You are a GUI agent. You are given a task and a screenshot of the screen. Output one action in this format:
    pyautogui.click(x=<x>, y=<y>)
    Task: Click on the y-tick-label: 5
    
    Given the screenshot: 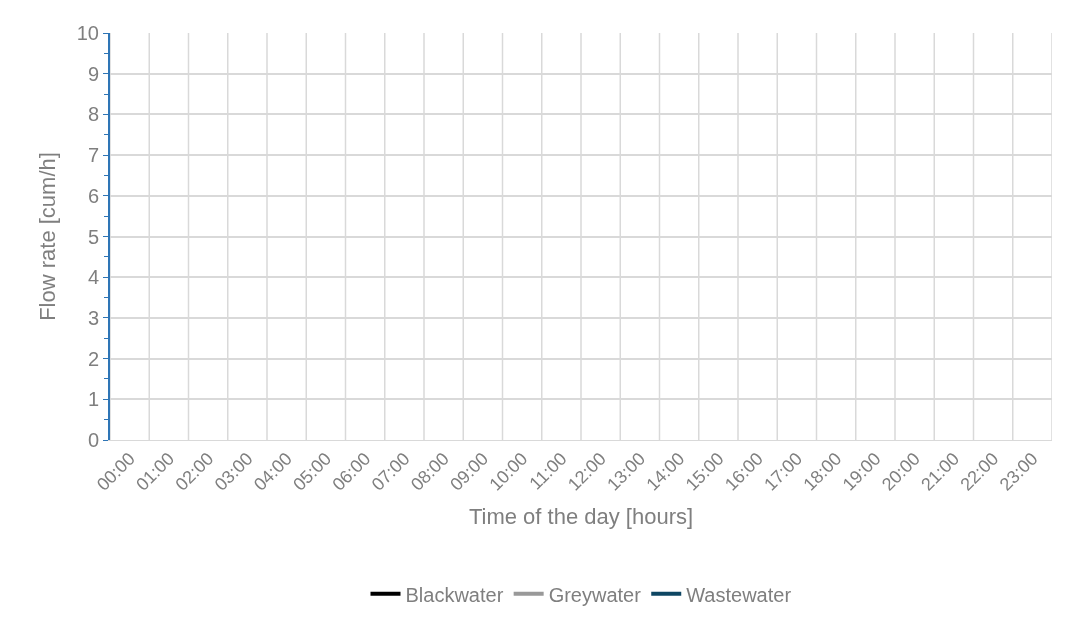 What is the action you would take?
    pyautogui.click(x=93, y=236)
    